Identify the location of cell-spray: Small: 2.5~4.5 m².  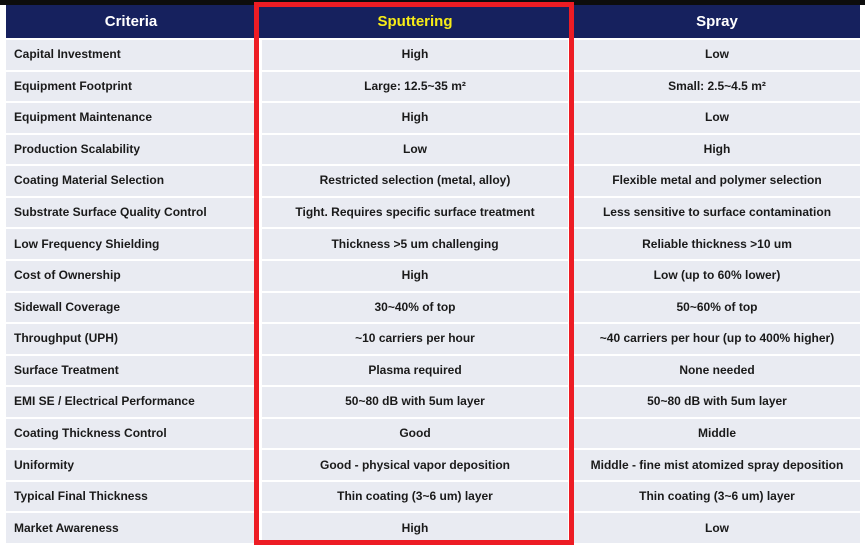
(717, 86).